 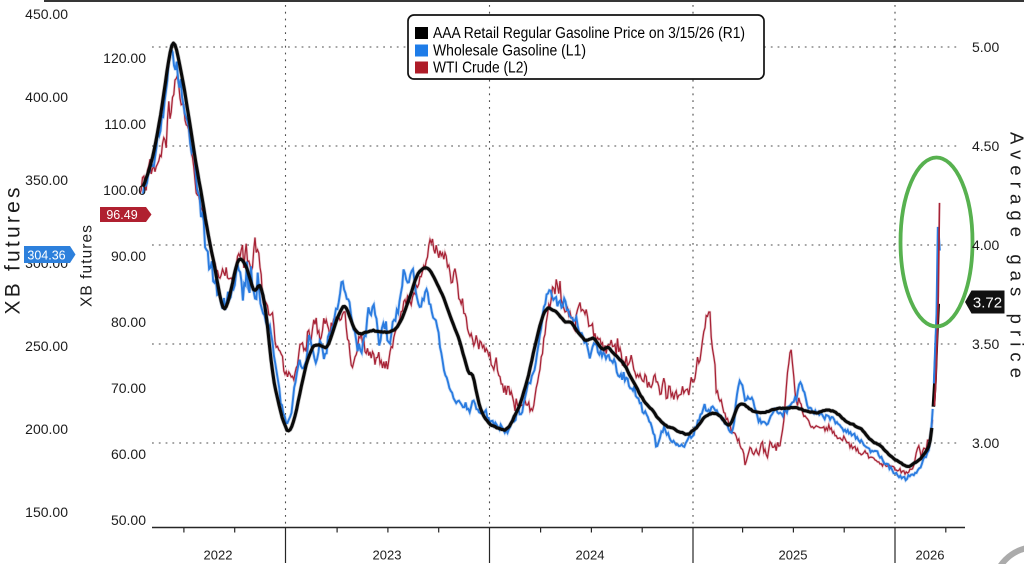 What do you see at coordinates (985, 344) in the screenshot?
I see `svg-text: 3.50` at bounding box center [985, 344].